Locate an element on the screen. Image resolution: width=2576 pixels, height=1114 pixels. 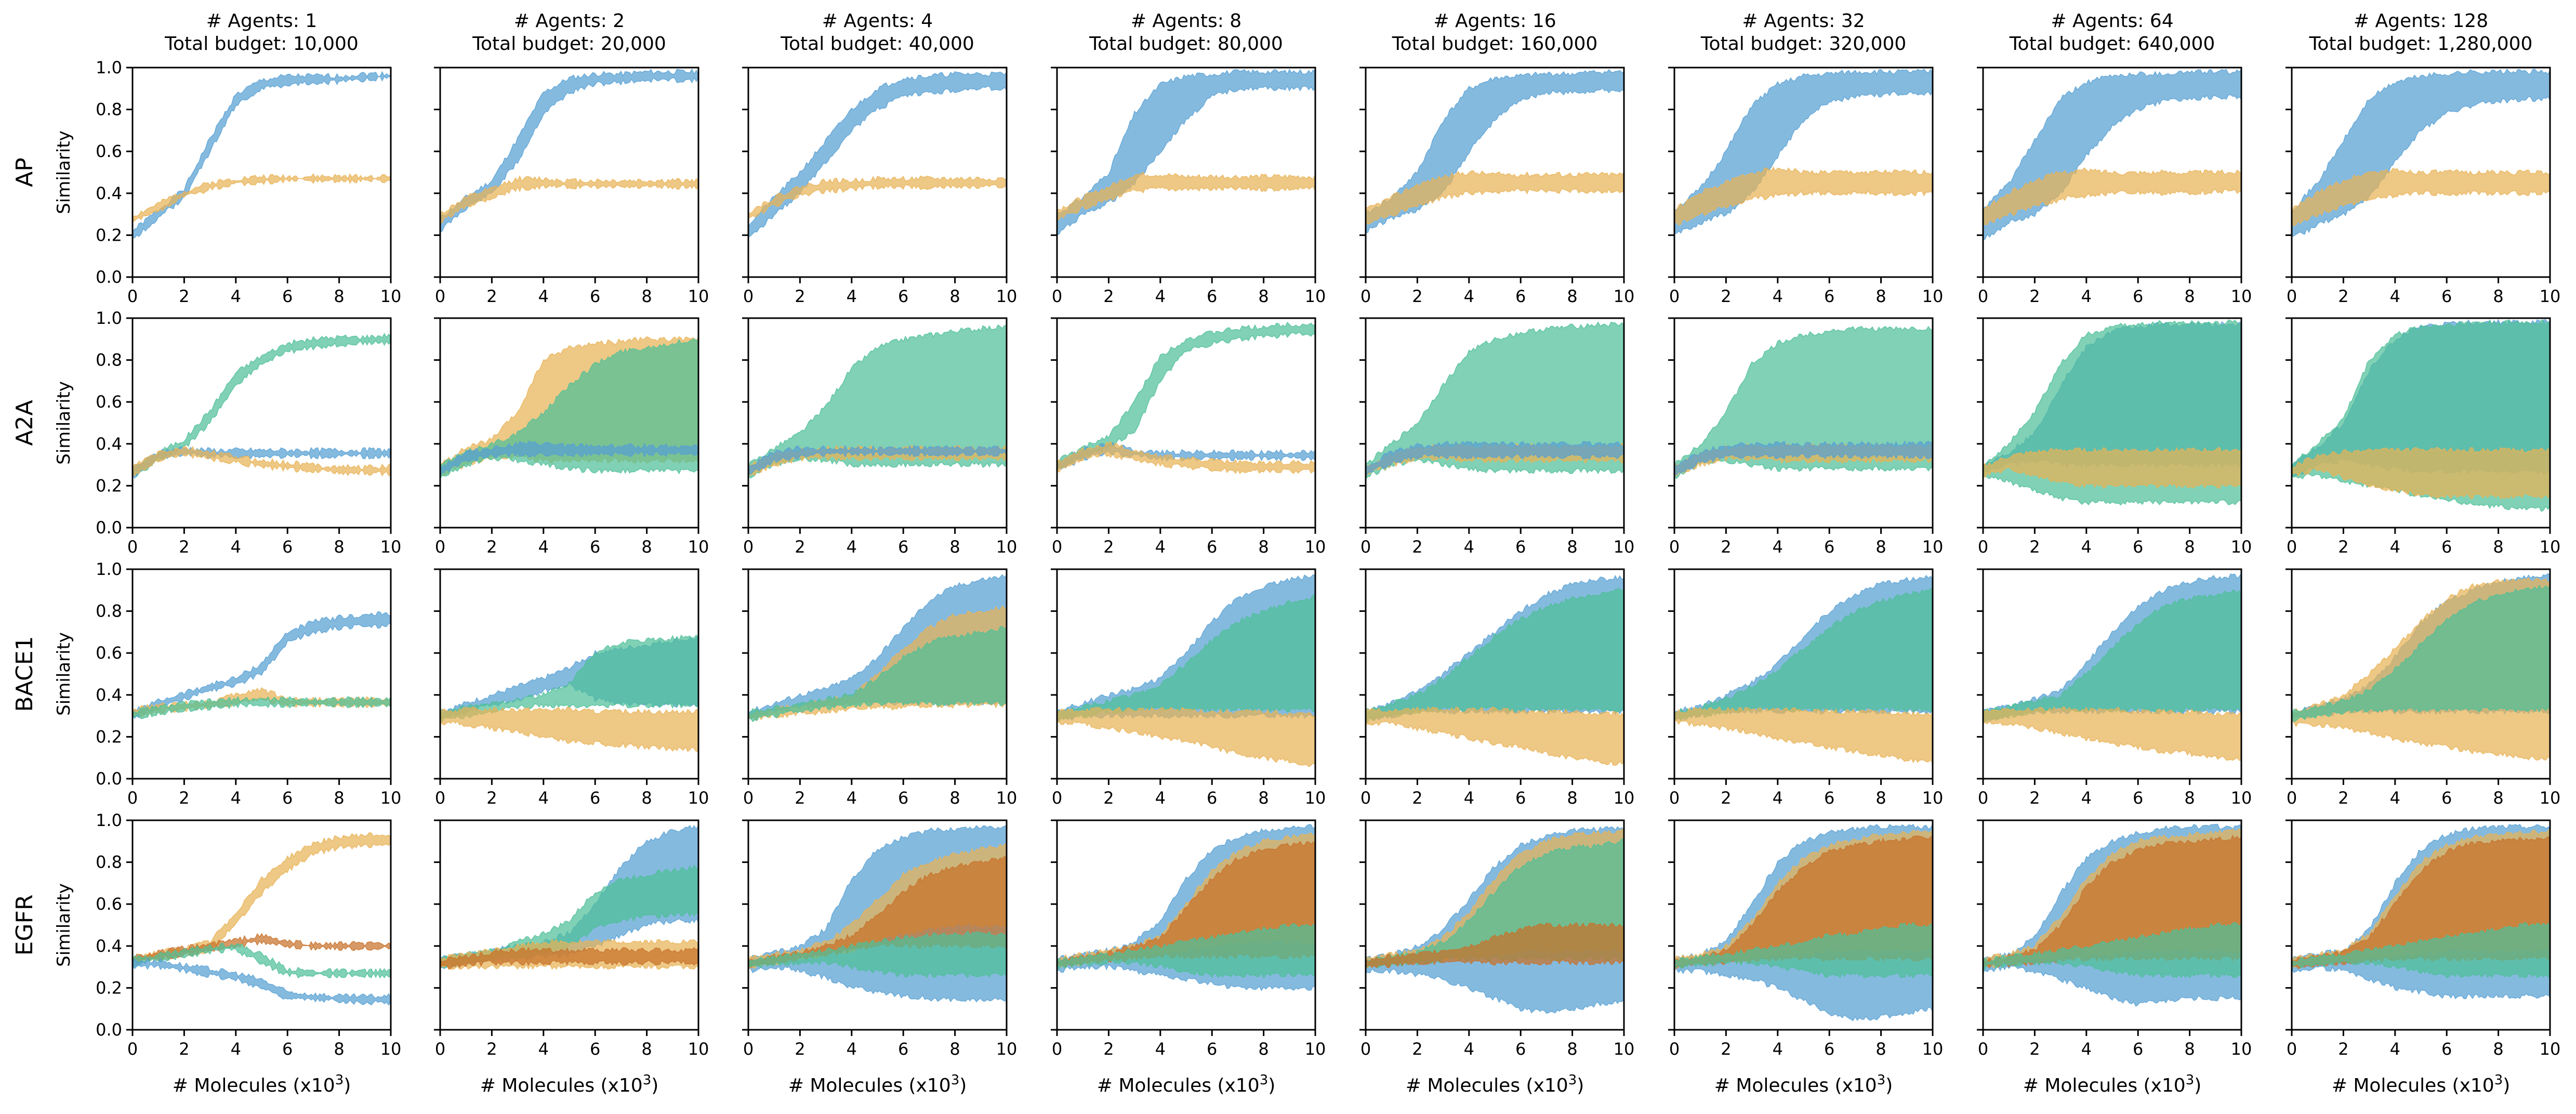
column-title-budget: Total budget: 320,000 is located at coordinates (1803, 44).